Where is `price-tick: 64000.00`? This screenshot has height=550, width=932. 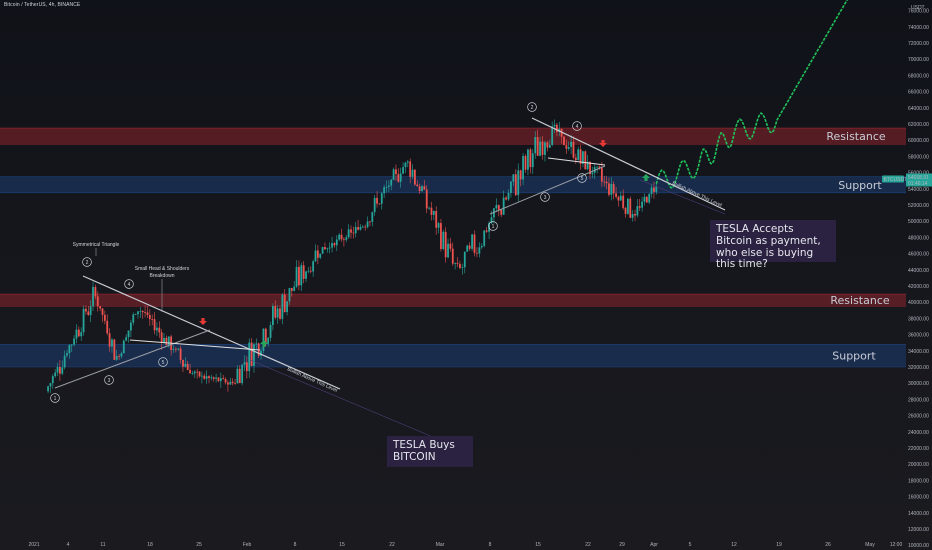
price-tick: 64000.00 is located at coordinates (918, 109).